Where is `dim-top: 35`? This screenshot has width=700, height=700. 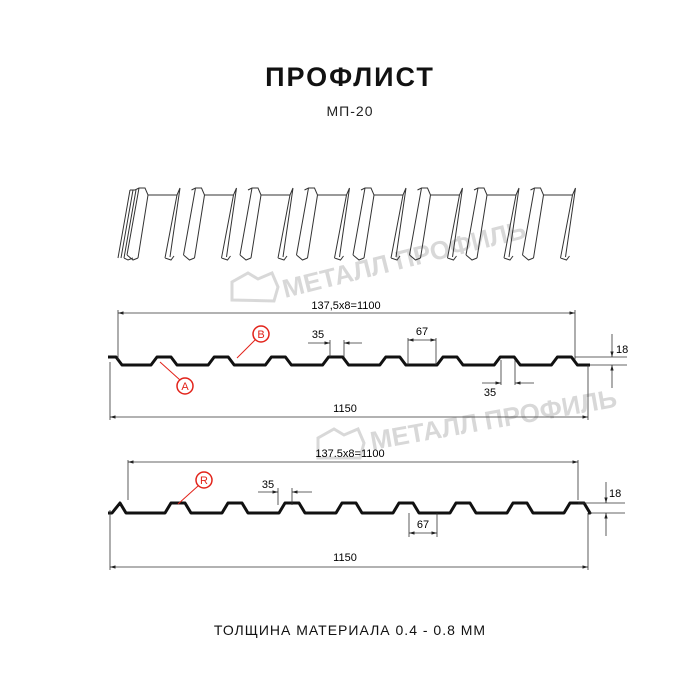 dim-top: 35 is located at coordinates (318, 335).